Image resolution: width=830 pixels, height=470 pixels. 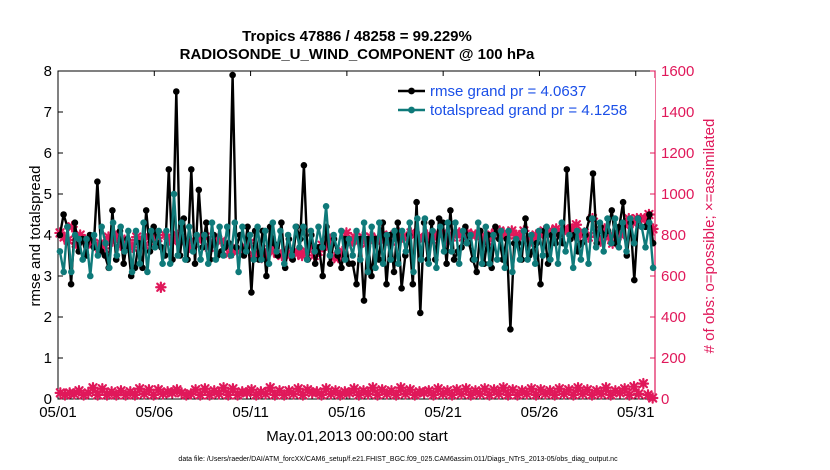 I want to click on legend-marker-rmse, so click(x=411, y=91).